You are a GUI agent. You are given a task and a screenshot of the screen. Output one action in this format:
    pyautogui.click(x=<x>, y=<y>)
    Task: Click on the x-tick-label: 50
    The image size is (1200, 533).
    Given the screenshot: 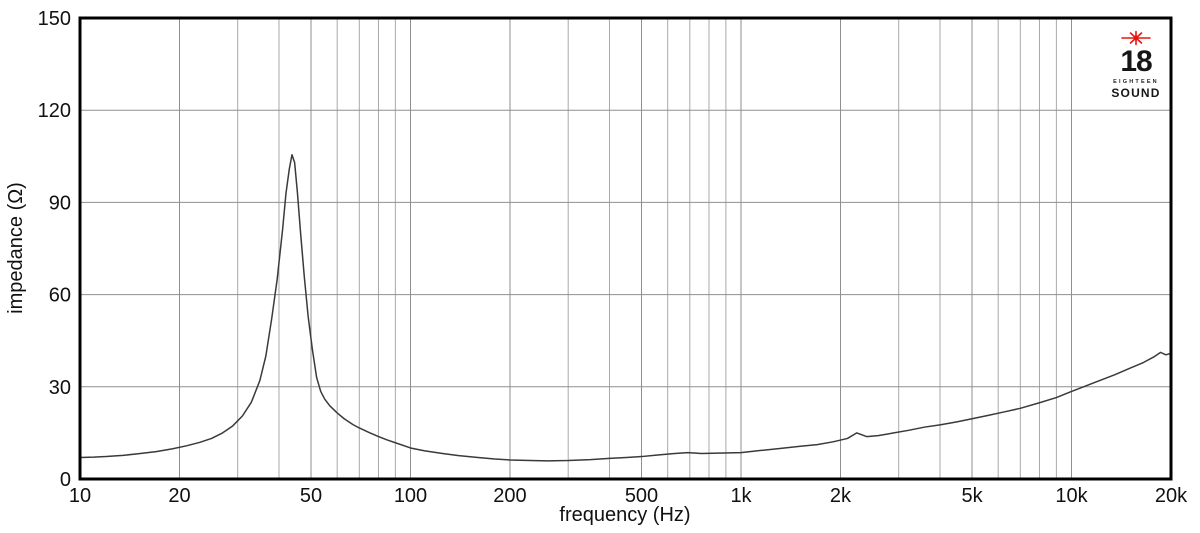 What is the action you would take?
    pyautogui.click(x=311, y=496)
    